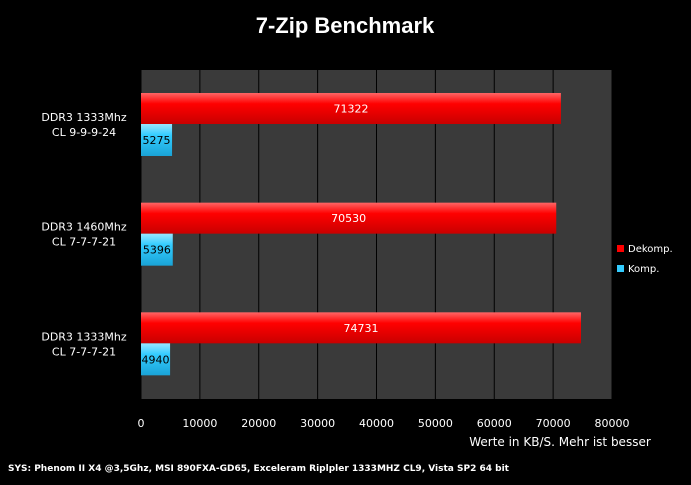 This screenshot has height=485, width=691. Describe the element at coordinates (612, 423) in the screenshot. I see `x-tick-label: 80000` at that location.